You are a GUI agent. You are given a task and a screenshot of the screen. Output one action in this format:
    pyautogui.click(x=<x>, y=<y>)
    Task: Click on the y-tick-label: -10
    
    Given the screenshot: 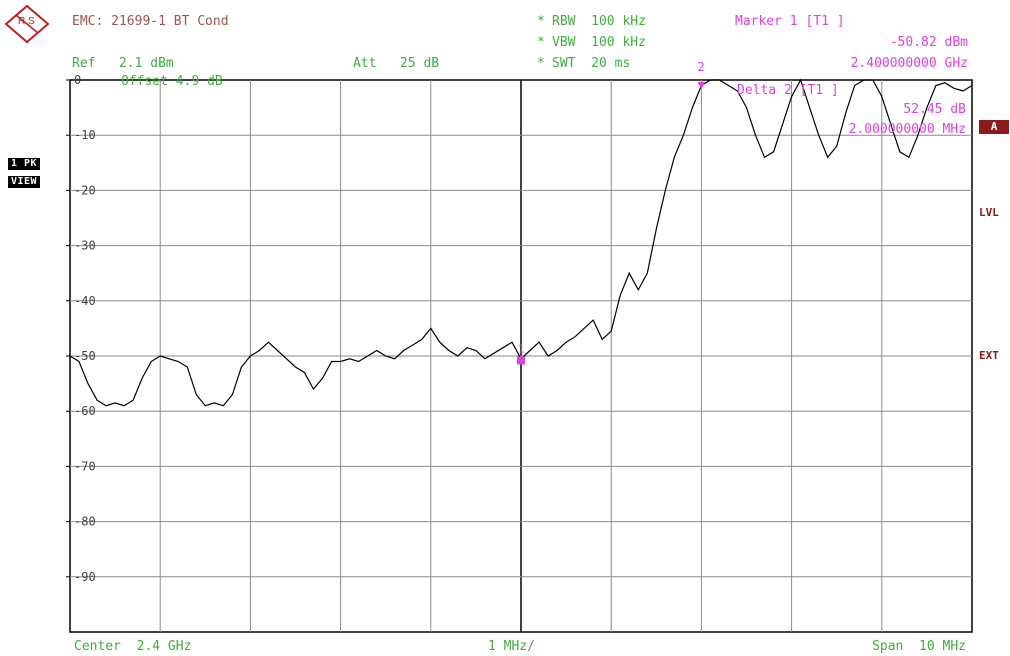 What is the action you would take?
    pyautogui.click(x=85, y=135)
    